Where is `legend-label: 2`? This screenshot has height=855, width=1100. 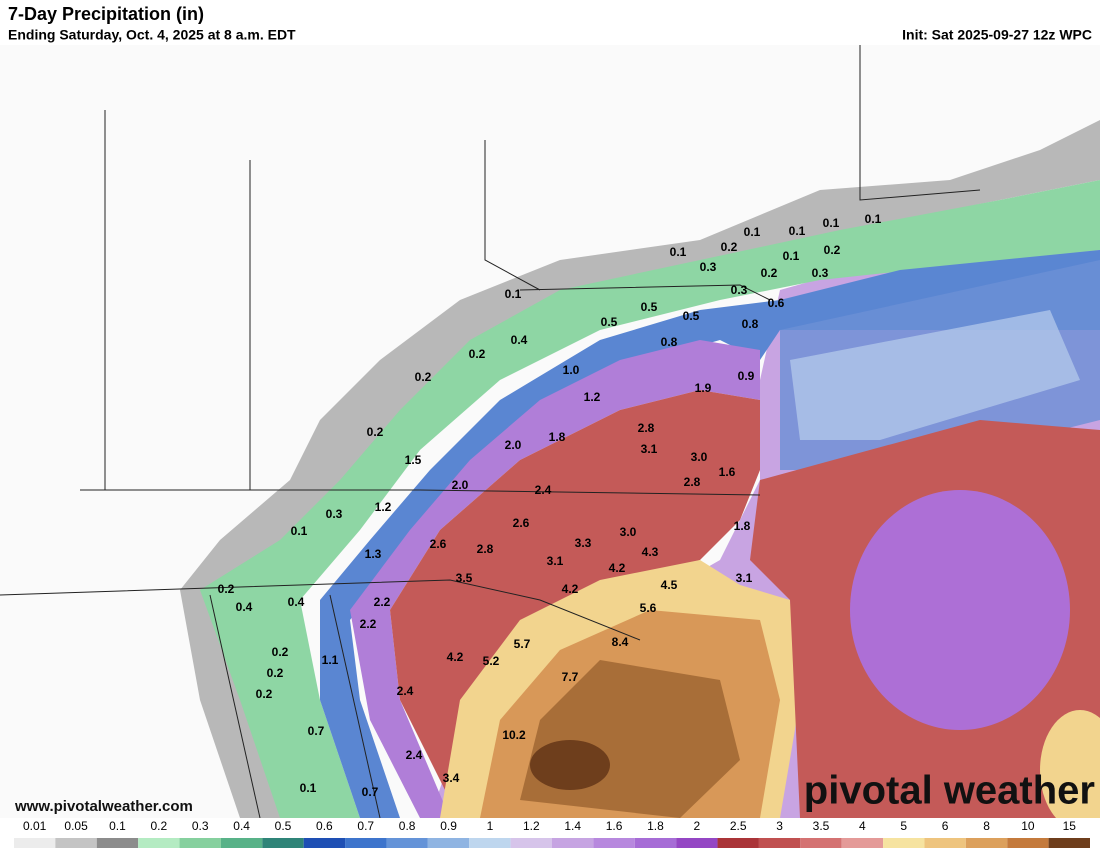 legend-label: 2 is located at coordinates (697, 826).